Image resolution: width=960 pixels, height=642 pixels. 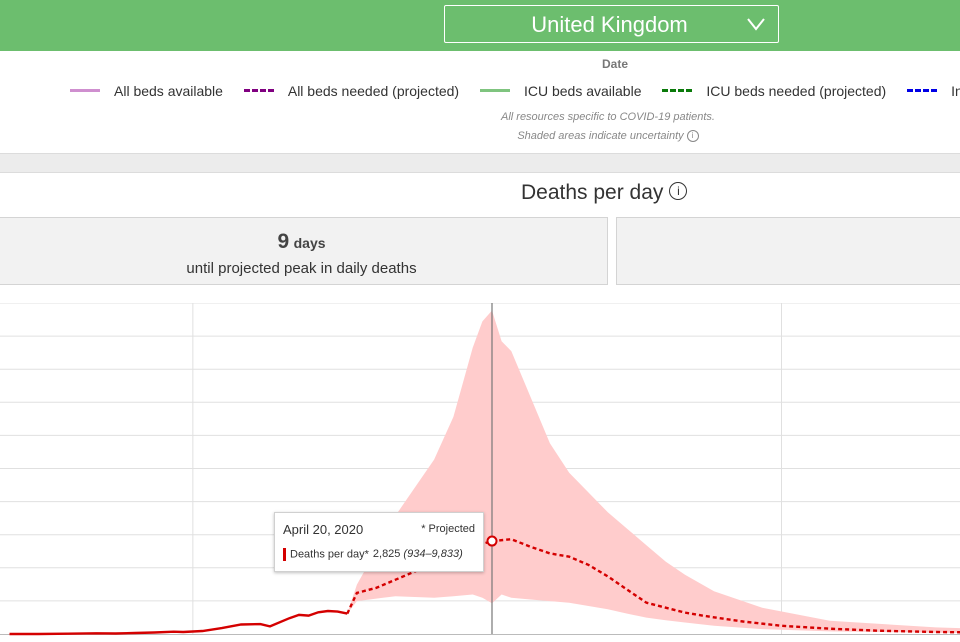 What do you see at coordinates (178, 622) in the screenshot?
I see `deaths-line-observed` at bounding box center [178, 622].